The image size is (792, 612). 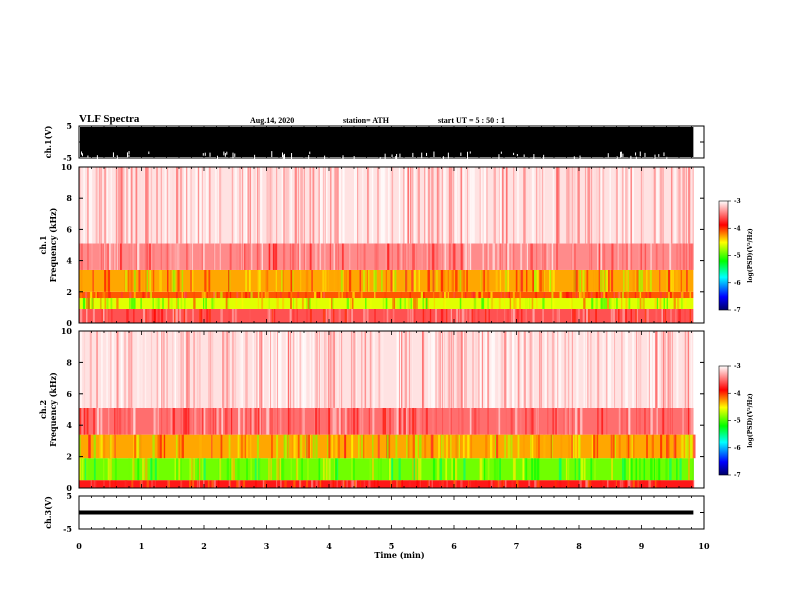 What do you see at coordinates (109, 119) in the screenshot?
I see `figure-title: VLF Spectra` at bounding box center [109, 119].